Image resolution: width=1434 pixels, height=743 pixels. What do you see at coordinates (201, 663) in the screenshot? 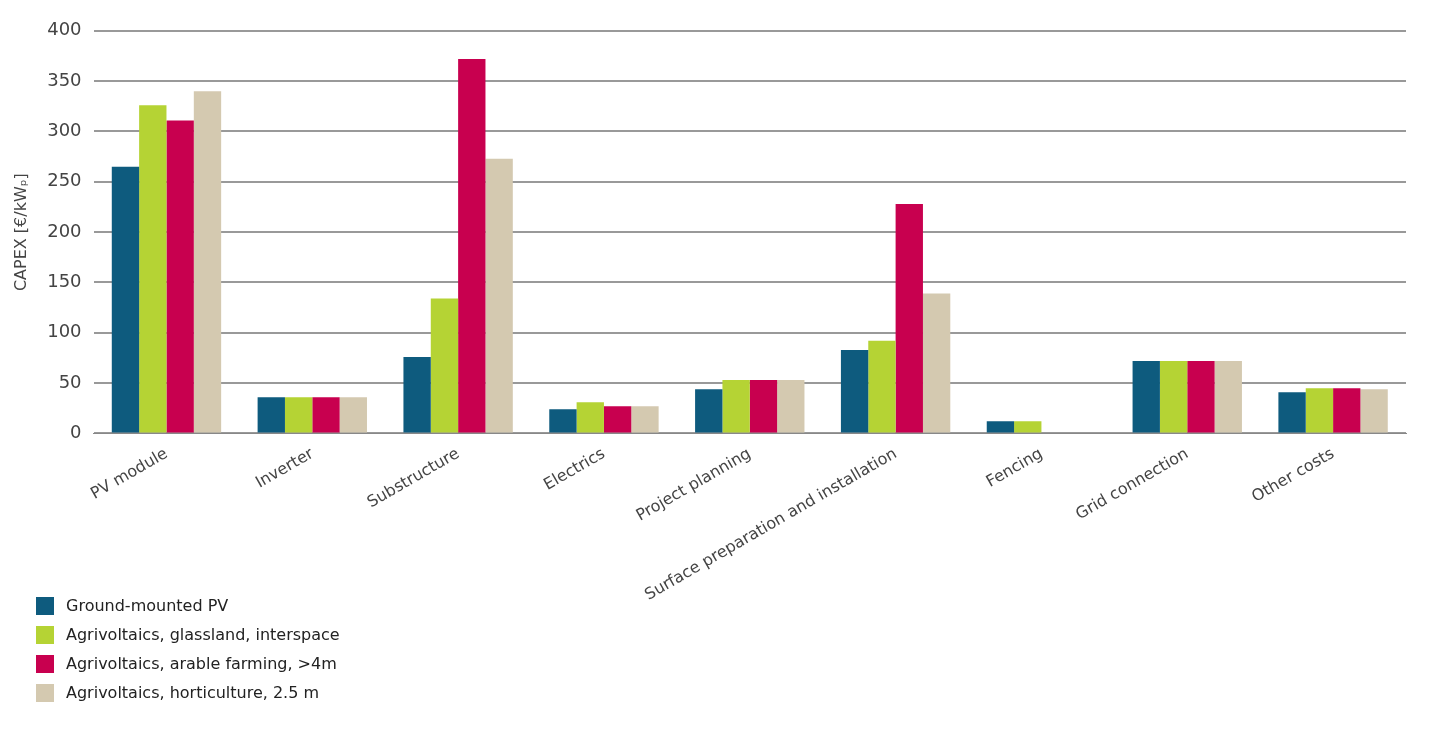
I see `legend-label: Agrivoltaics, arable farming, >4m` at bounding box center [201, 663].